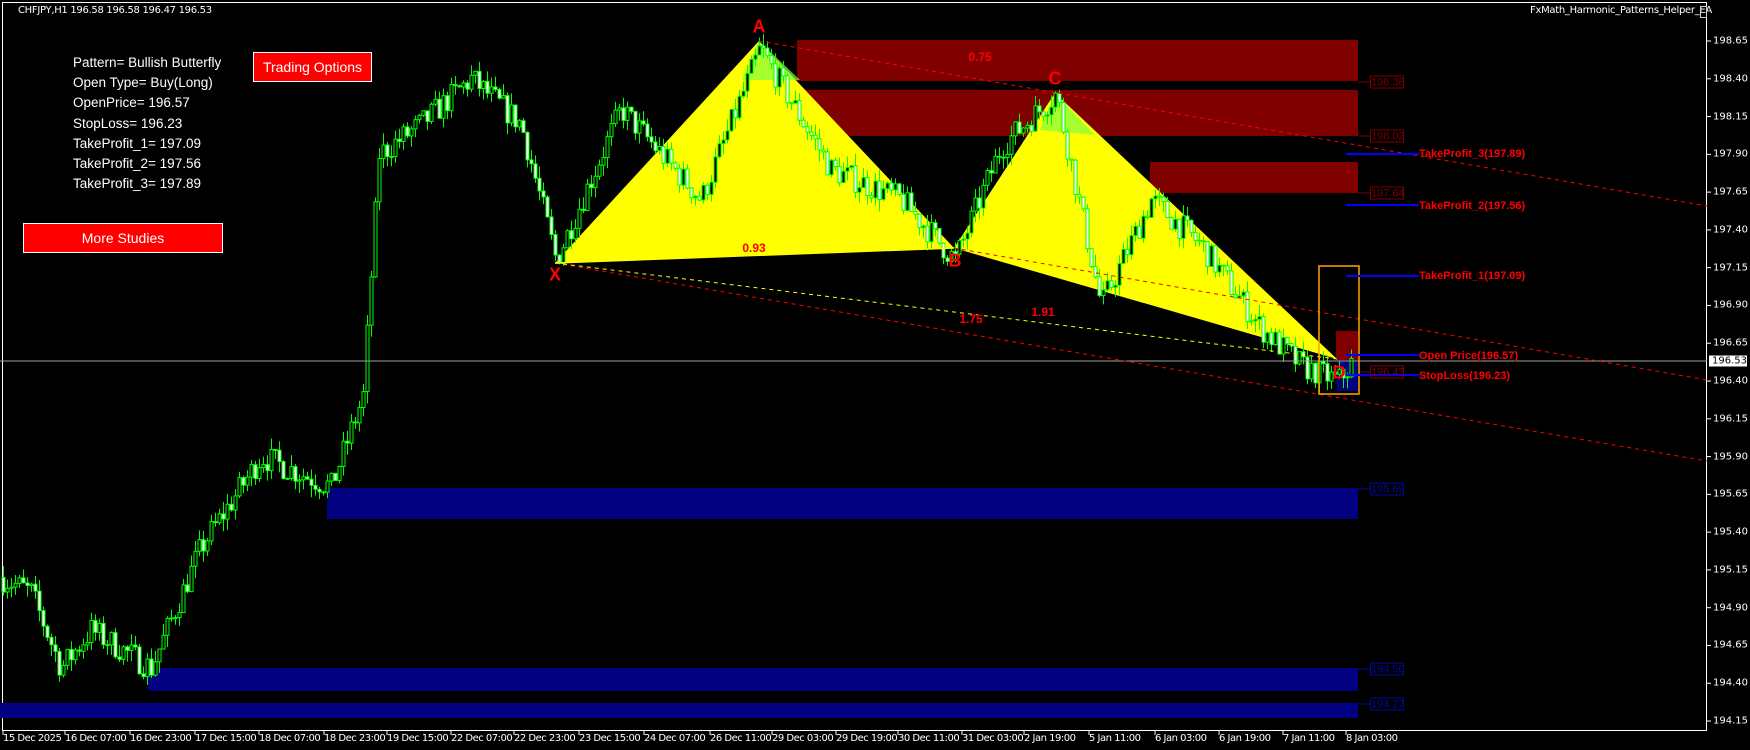 The height and width of the screenshot is (750, 1750). I want to click on time-tick-label: 6 Jan 19:00, so click(1245, 738).